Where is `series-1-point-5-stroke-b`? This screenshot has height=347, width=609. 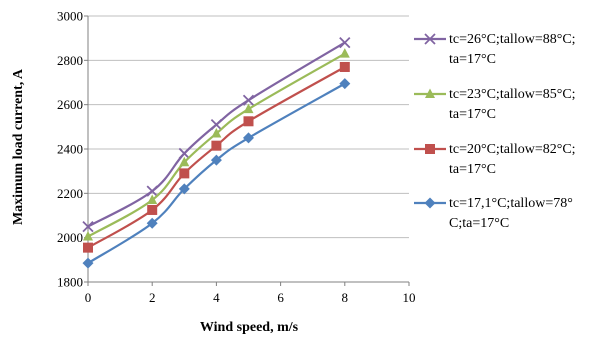 series-1-point-5-stroke-b is located at coordinates (248, 100).